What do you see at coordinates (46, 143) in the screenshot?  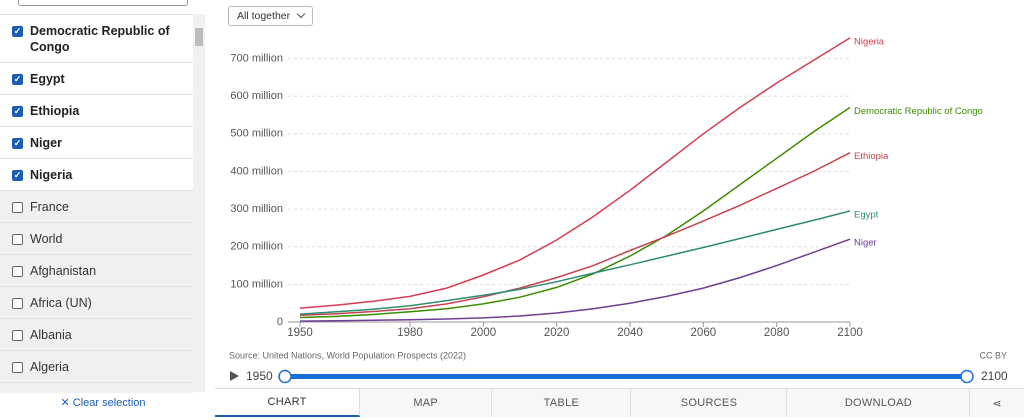 I see `entity-label: Niger` at bounding box center [46, 143].